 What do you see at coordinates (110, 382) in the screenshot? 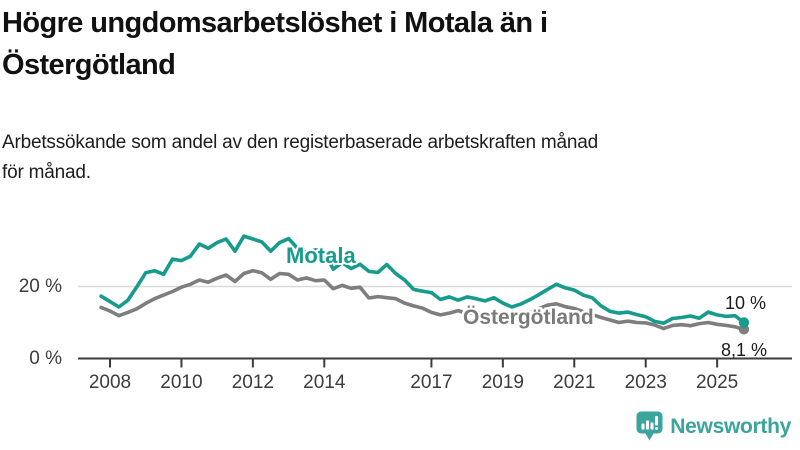
I see `x-tick-label-2008: 2008` at bounding box center [110, 382].